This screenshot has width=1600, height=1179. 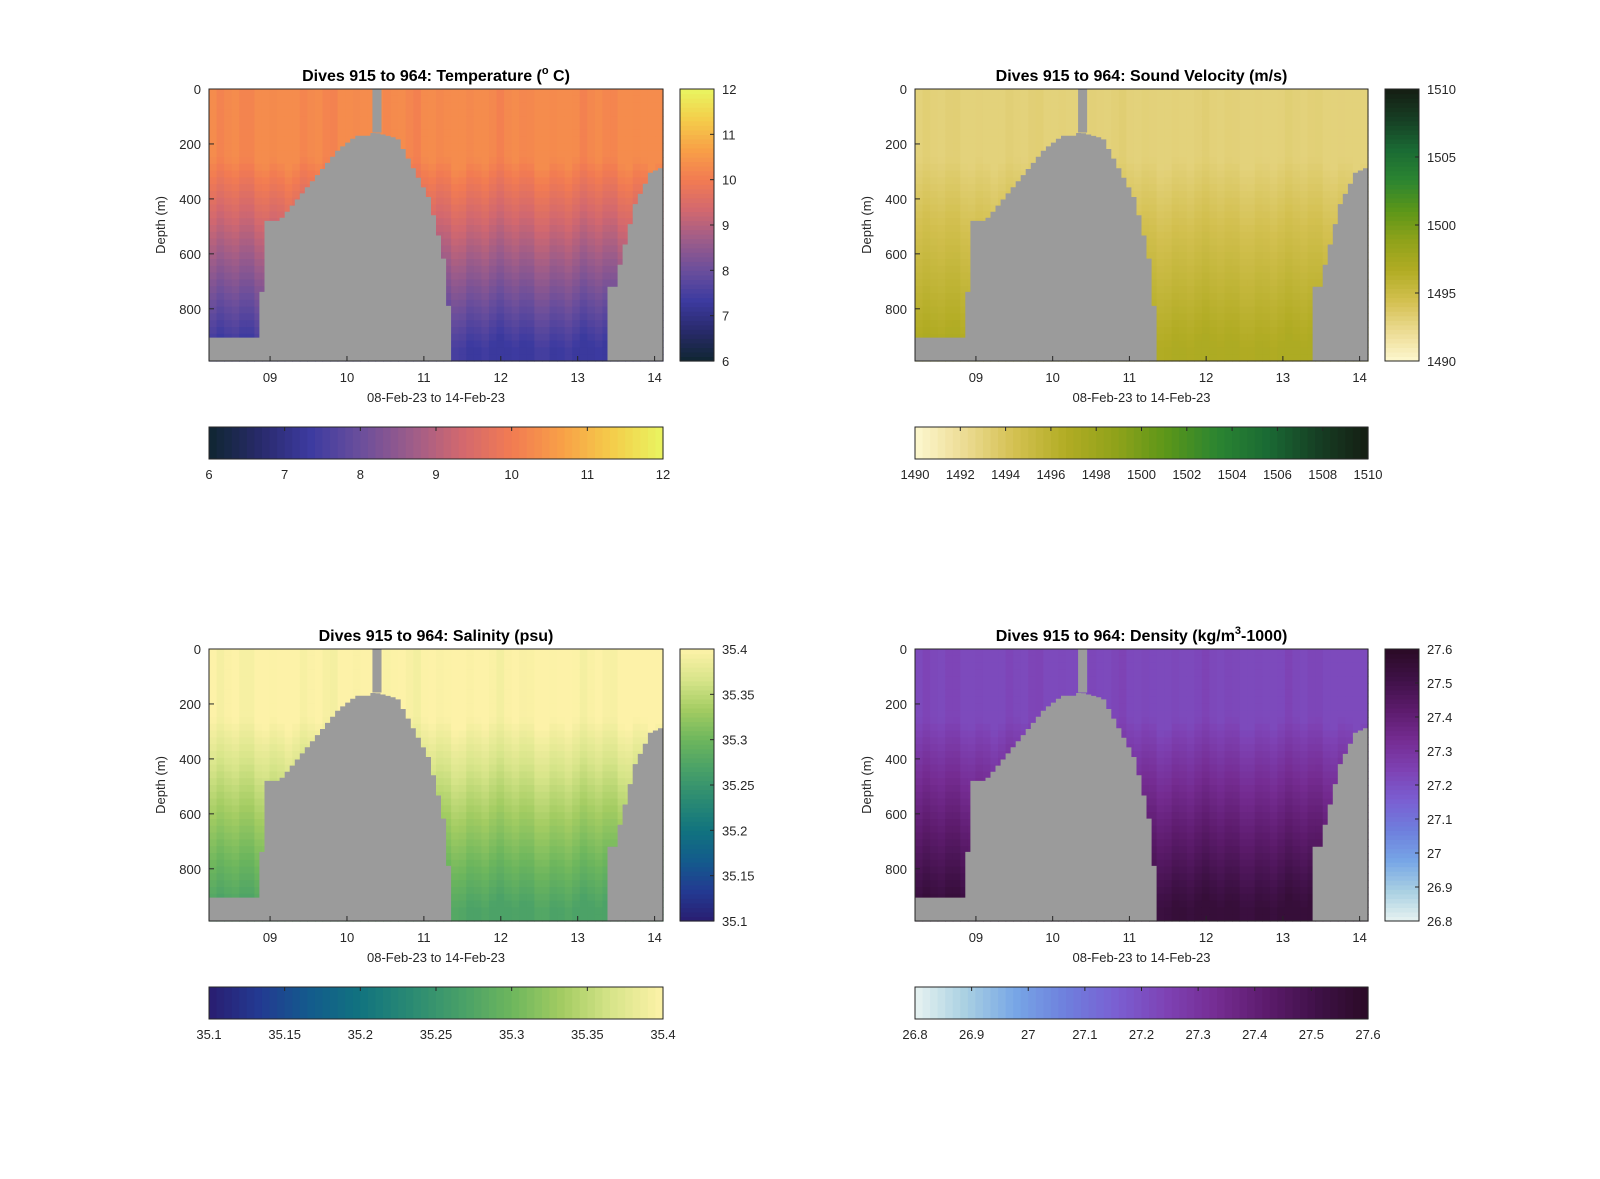 I want to click on y-tick-label: 200, so click(x=190, y=144).